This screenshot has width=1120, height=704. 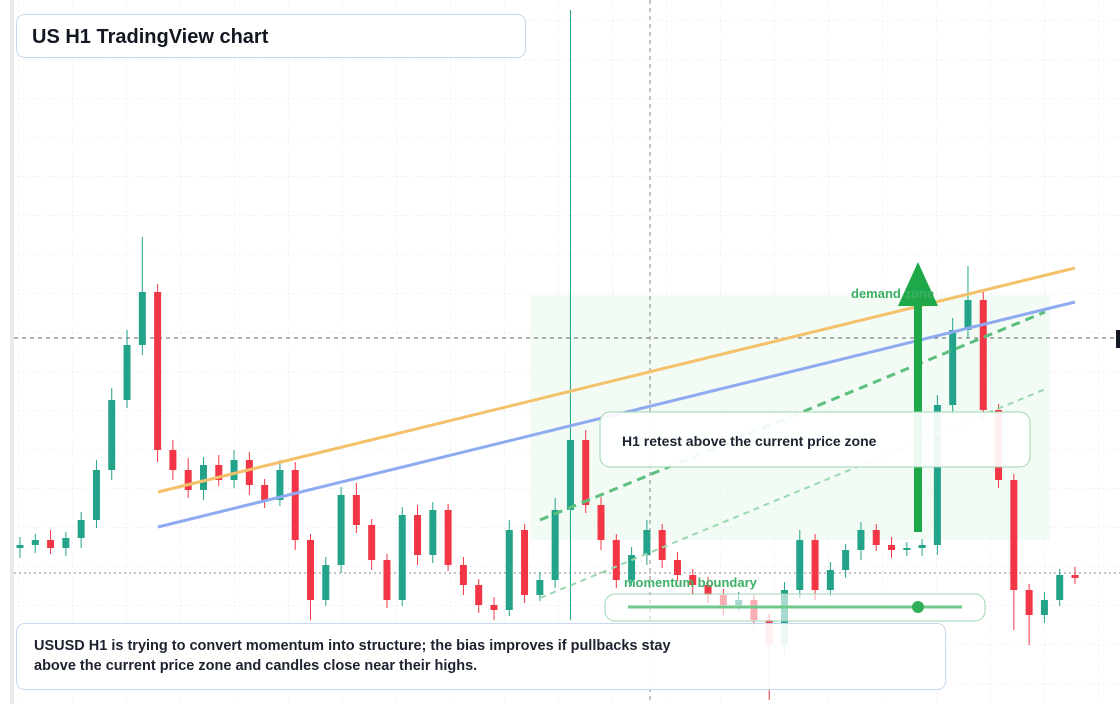 I want to click on left-edge, so click(x=12, y=352).